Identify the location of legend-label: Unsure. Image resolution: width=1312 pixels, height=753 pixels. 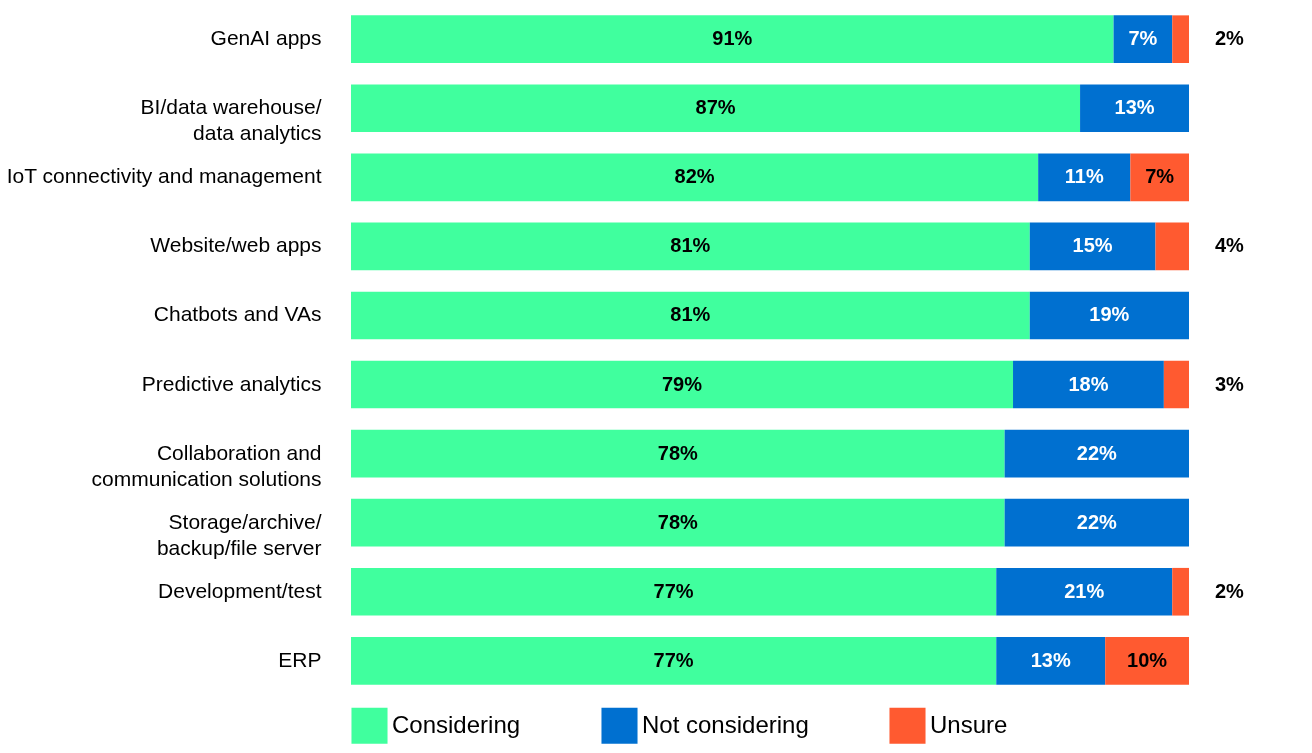
(969, 724).